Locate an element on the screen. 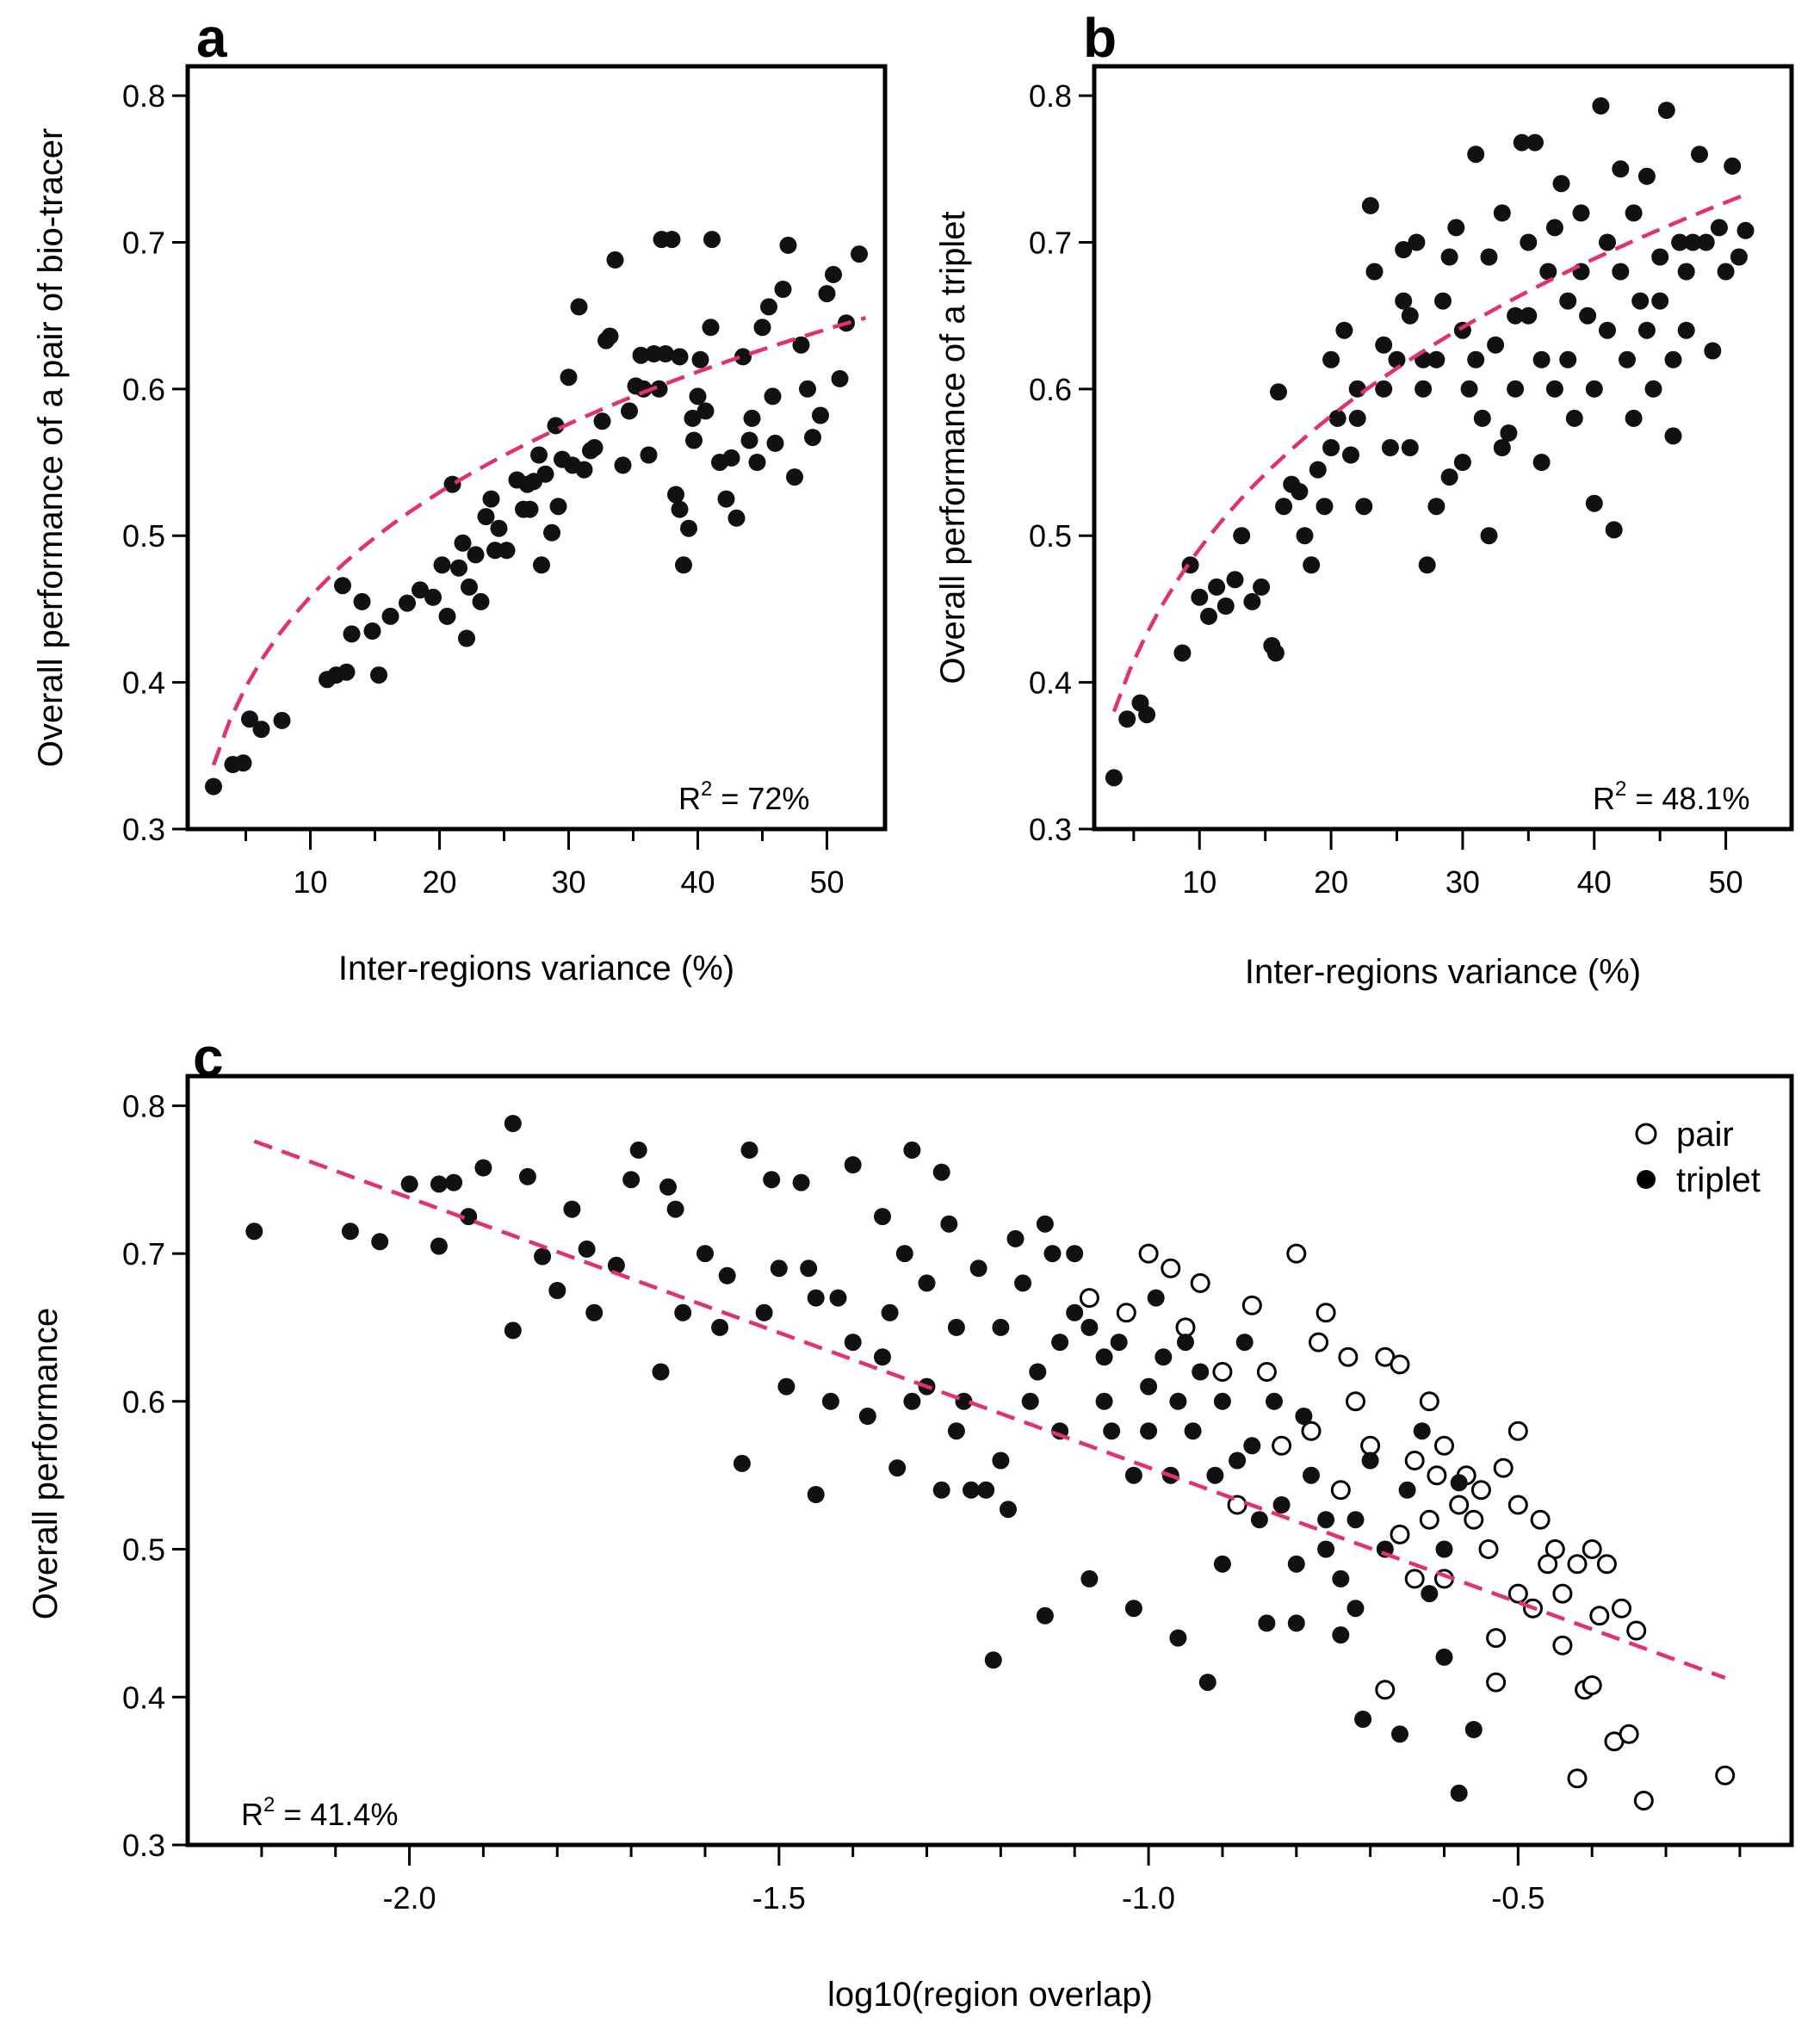 The width and height of the screenshot is (1820, 2024). y-tick-label: 0.7 is located at coordinates (1050, 242).